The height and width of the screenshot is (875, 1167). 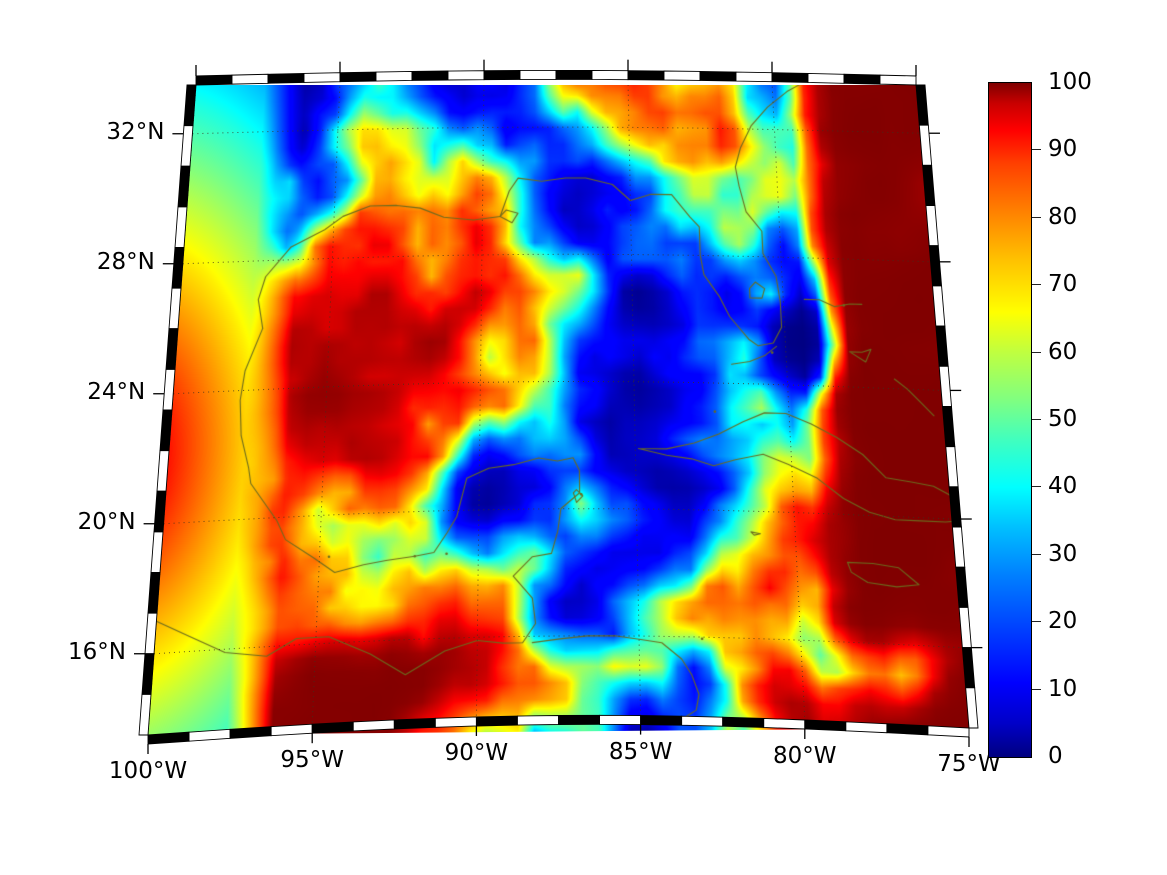 What do you see at coordinates (312, 760) in the screenshot?
I see `lon-tick-label-1: 95°W` at bounding box center [312, 760].